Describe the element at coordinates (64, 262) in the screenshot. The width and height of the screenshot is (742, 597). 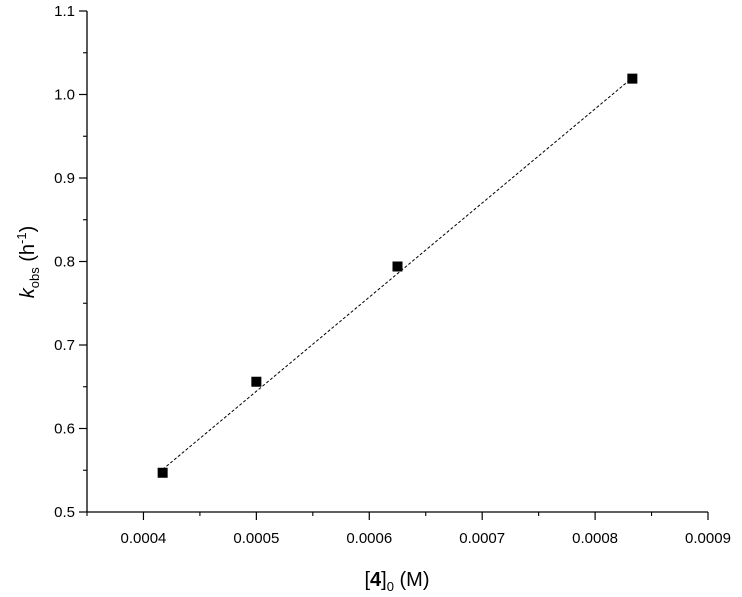
I see `y-tick-label: 0.8` at that location.